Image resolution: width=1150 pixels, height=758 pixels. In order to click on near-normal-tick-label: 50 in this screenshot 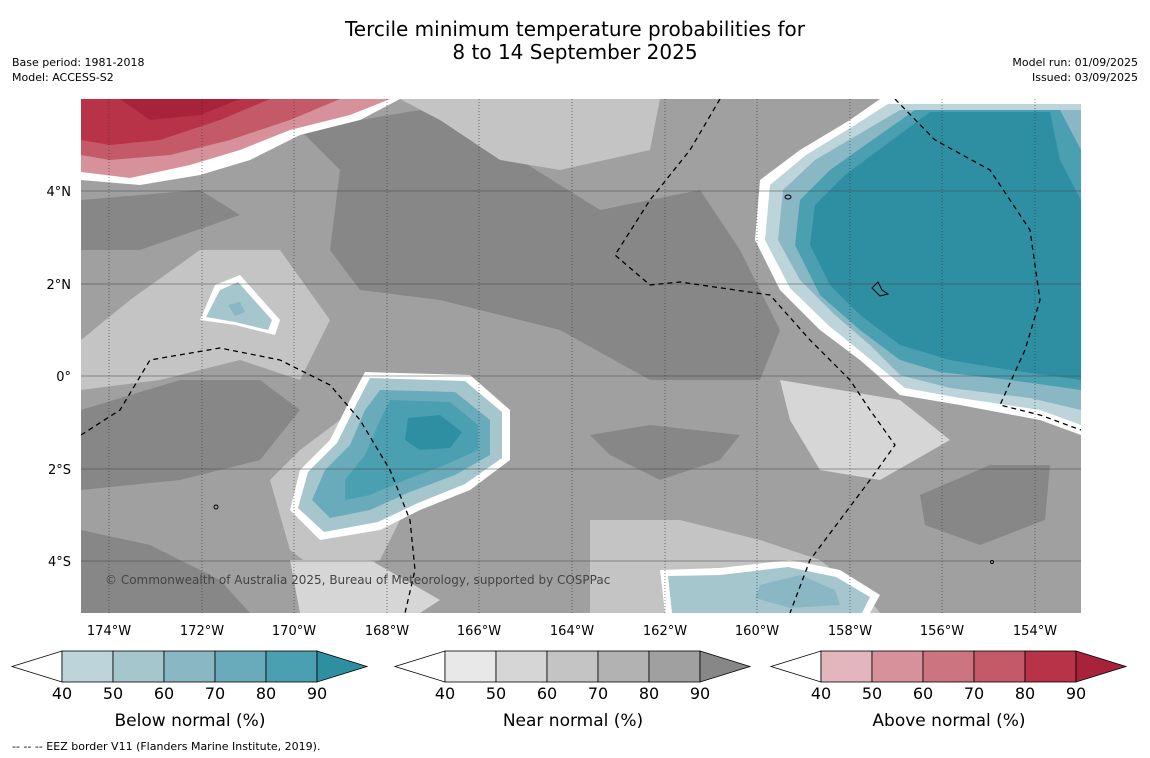, I will do `click(496, 693)`.